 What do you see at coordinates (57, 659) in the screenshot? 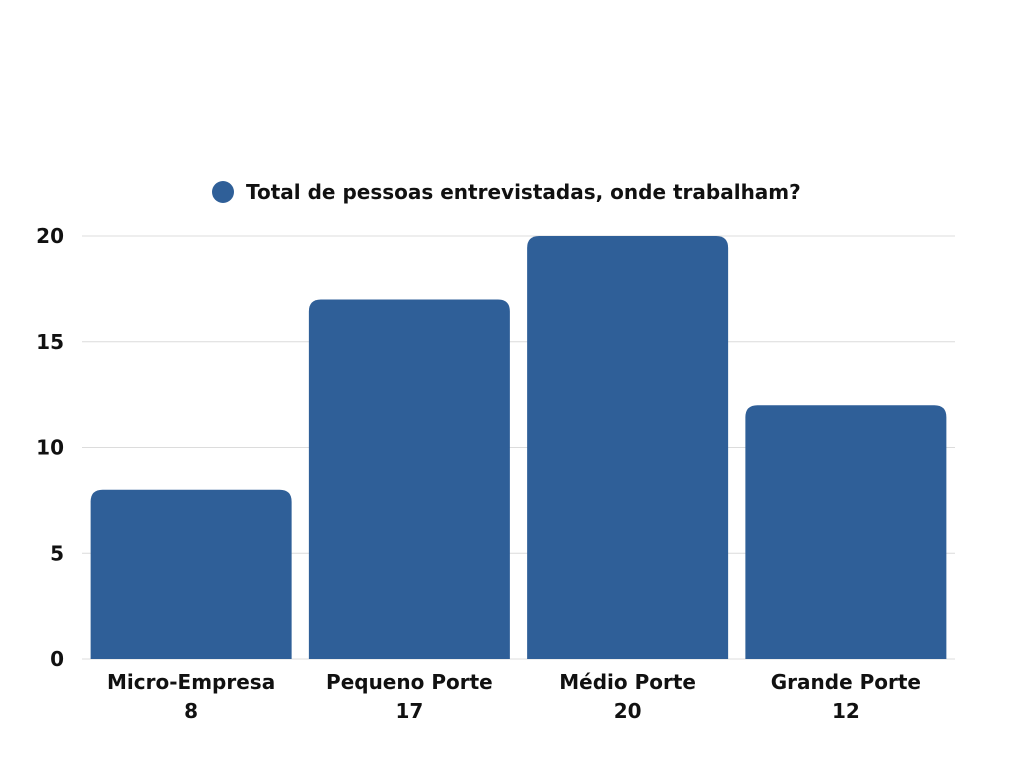
I see `y-tick-label: 0` at bounding box center [57, 659].